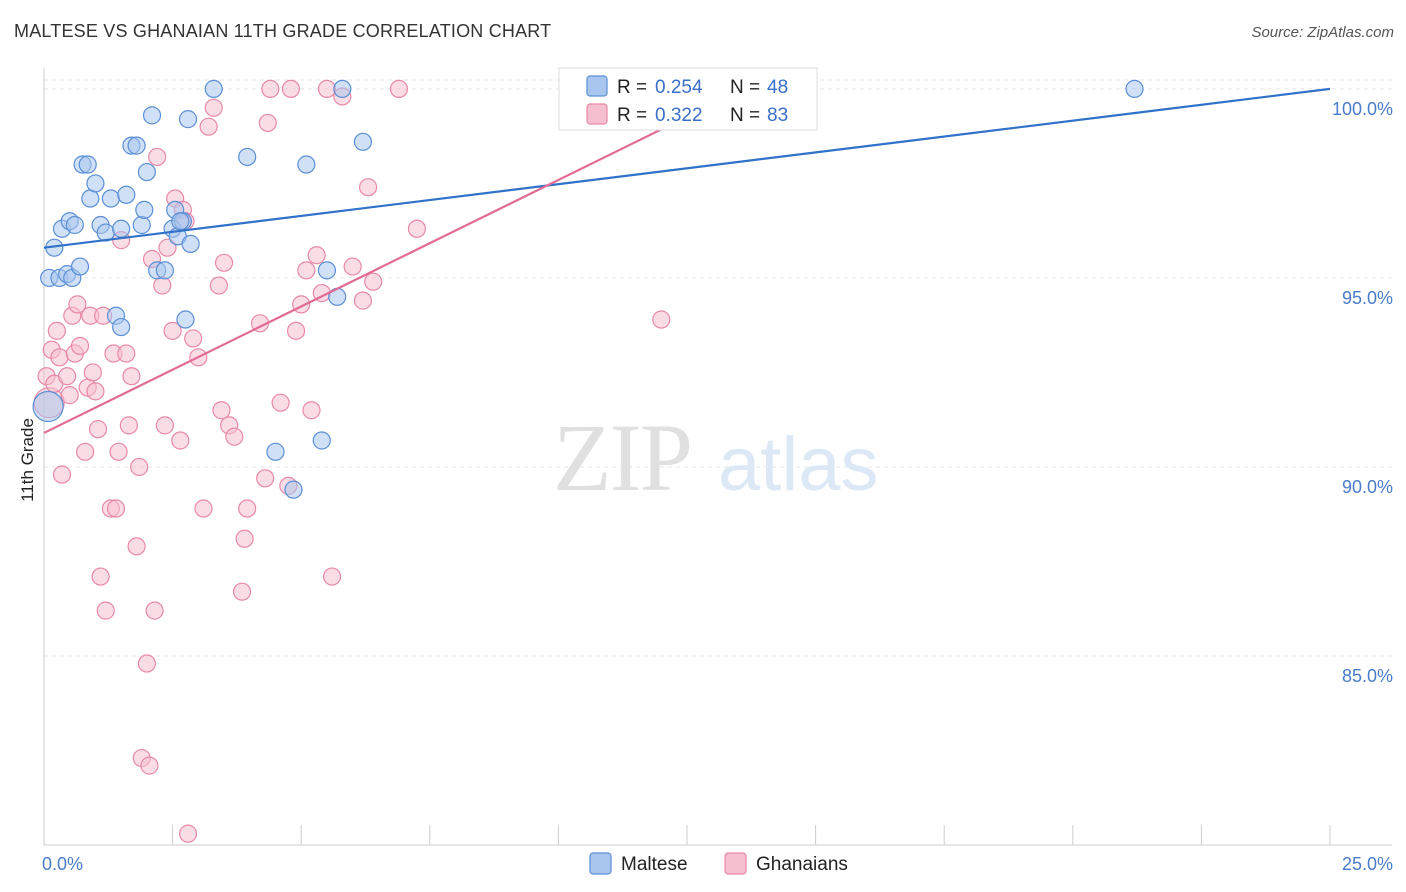 The height and width of the screenshot is (892, 1406). Describe the element at coordinates (632, 115) in the screenshot. I see `legend-r-label-ghanaians: R =` at that location.